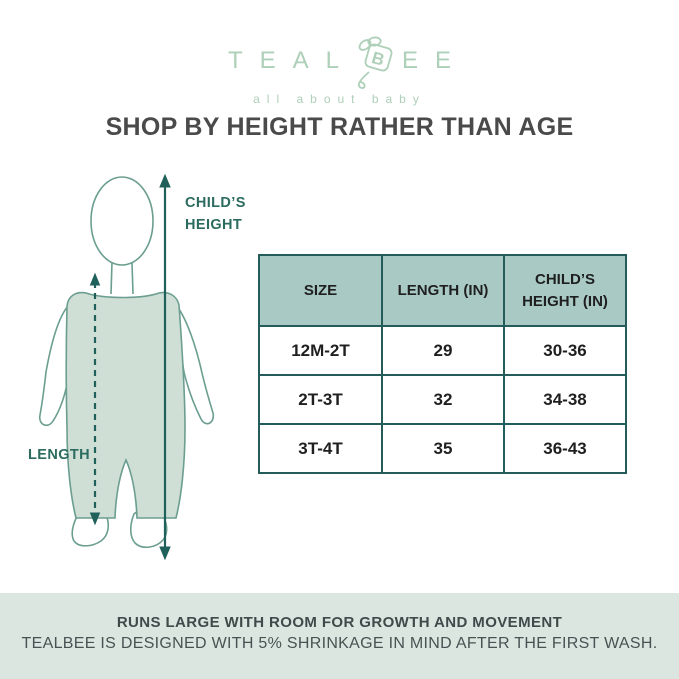 The image size is (679, 679). I want to click on bee-letter: B, so click(378, 59).